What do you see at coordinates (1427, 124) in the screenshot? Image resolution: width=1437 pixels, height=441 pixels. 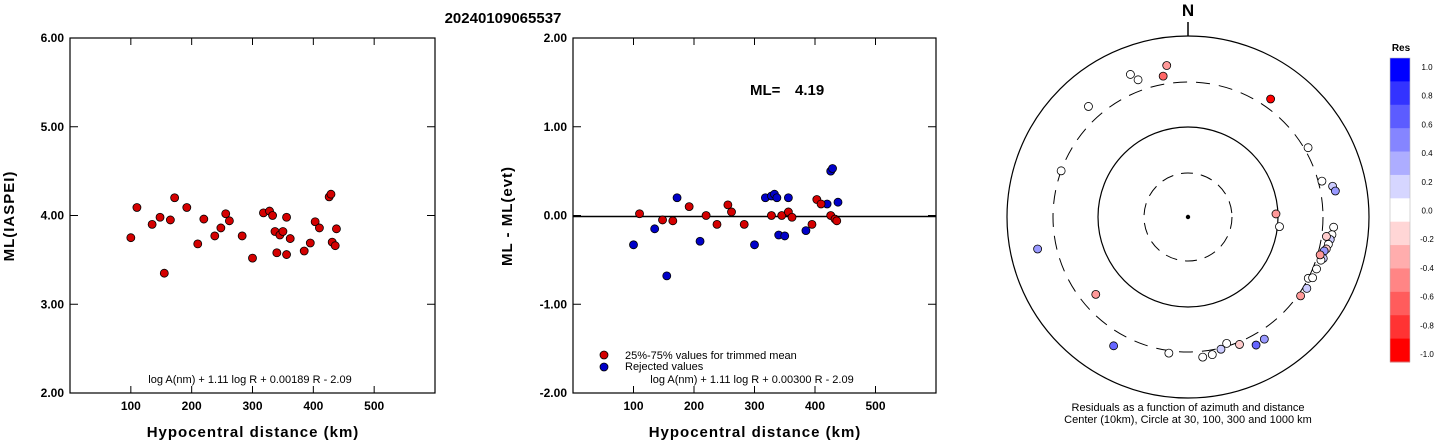 I see `colorbar-tick-label: 0.6` at bounding box center [1427, 124].